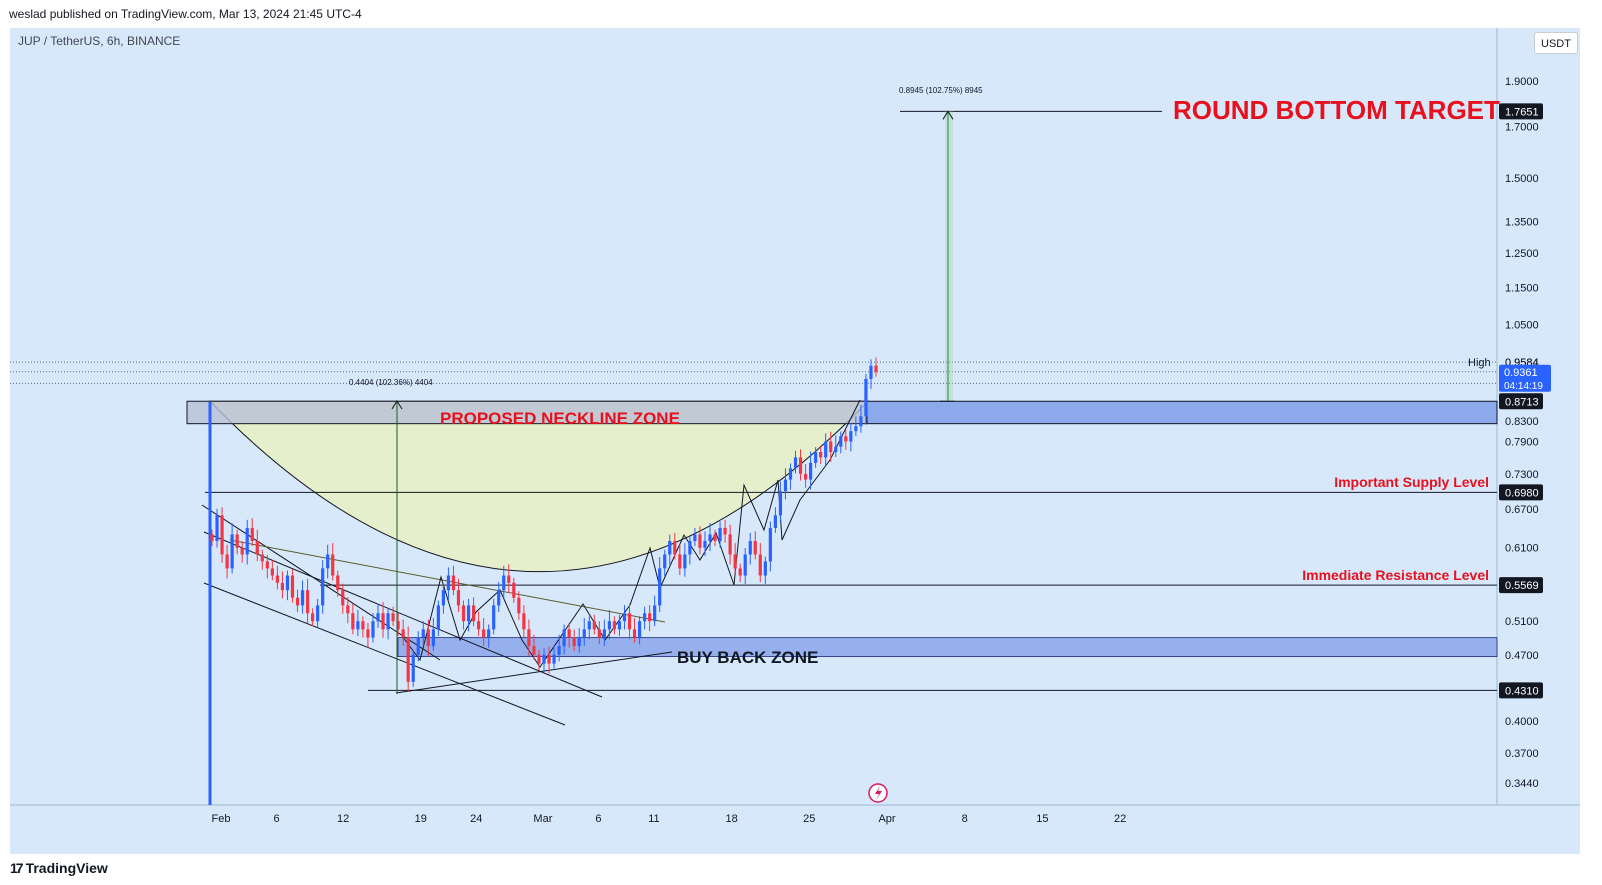 The height and width of the screenshot is (885, 1602). Describe the element at coordinates (1182, 412) in the screenshot. I see `neckline-zone-extension` at that location.